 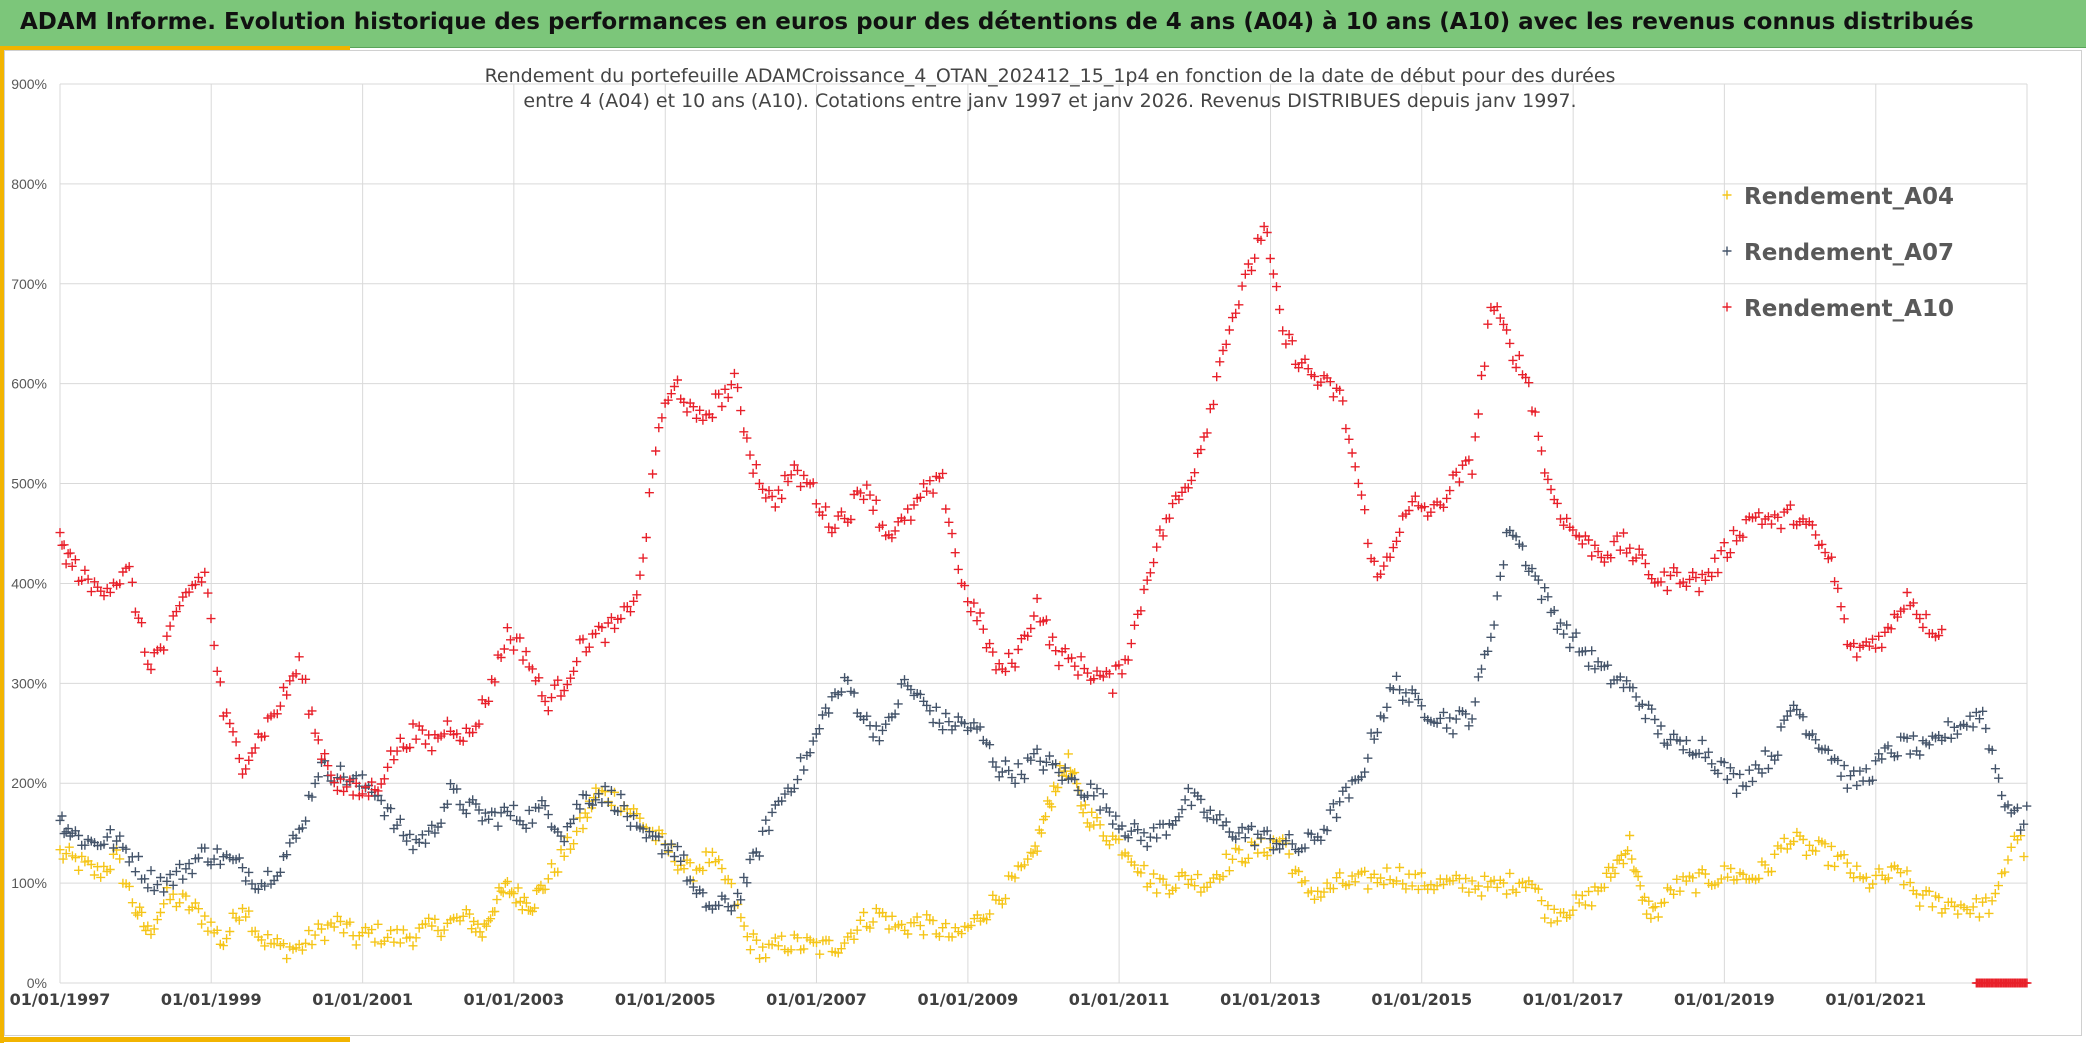 I want to click on accent-bar-left, so click(x=2, y=544).